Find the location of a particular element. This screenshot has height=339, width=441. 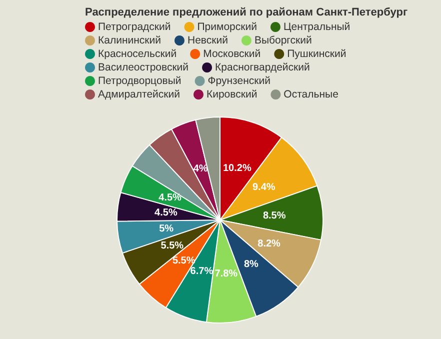

legend-label: Остальные is located at coordinates (311, 94).